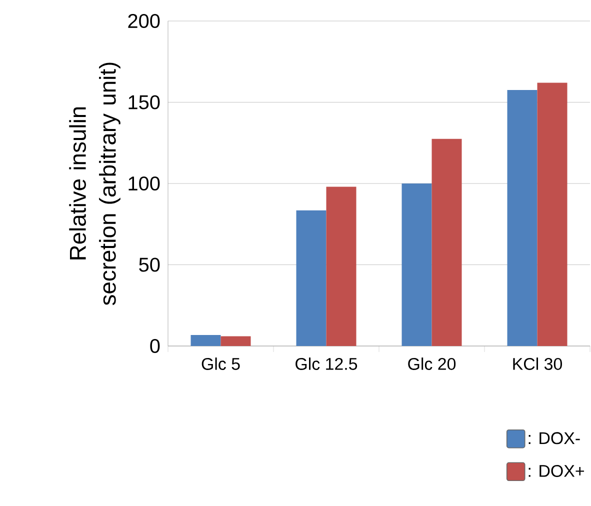  I want to click on legend-label: : DOX+, so click(556, 470).